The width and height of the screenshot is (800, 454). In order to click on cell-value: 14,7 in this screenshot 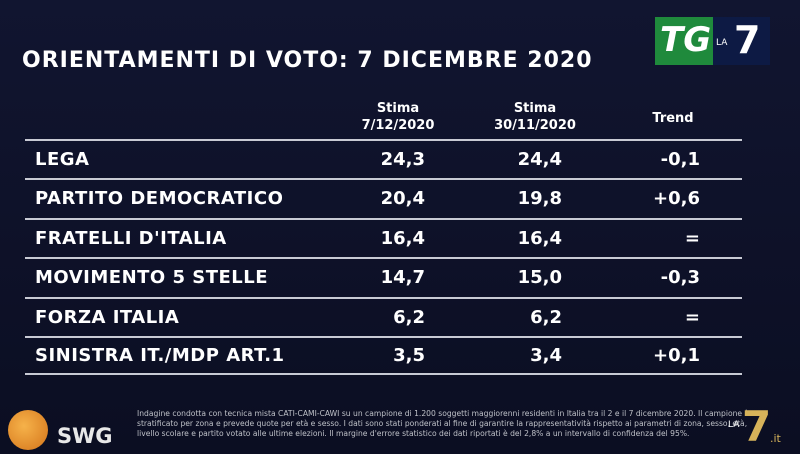, I will do `click(402, 277)`.